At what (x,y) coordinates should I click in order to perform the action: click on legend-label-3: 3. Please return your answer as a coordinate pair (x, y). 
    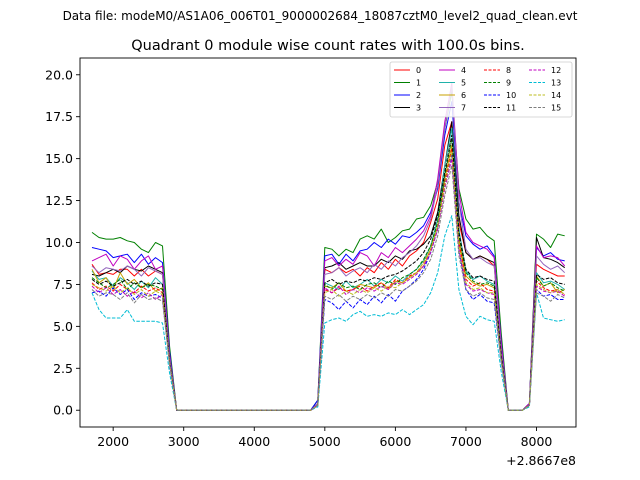
    Looking at the image, I should click on (418, 108).